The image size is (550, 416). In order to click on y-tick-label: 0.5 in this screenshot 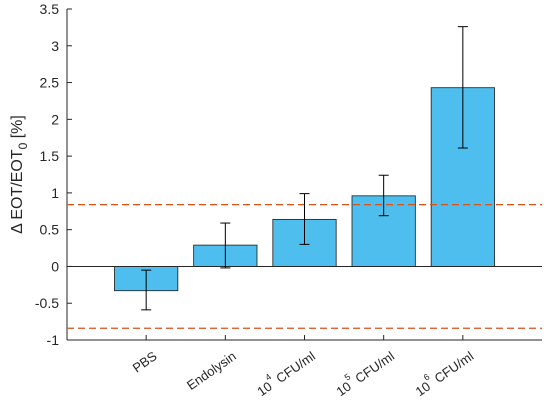, I will do `click(50, 230)`.